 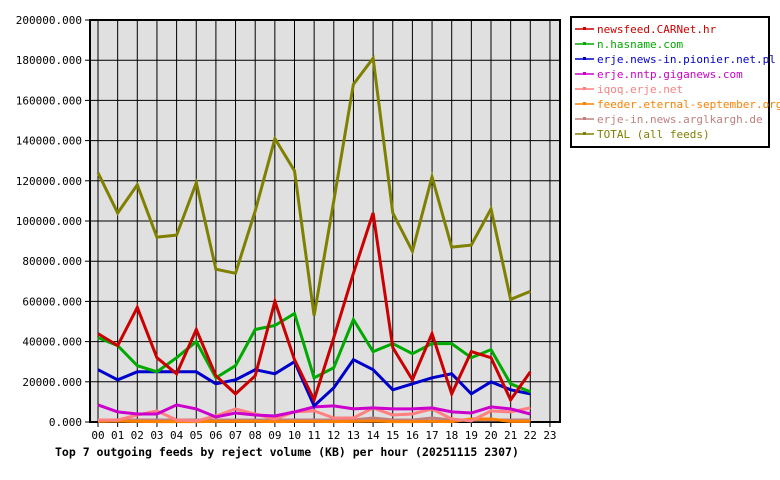 I want to click on y-tick-label: 40000.000, so click(x=52, y=342).